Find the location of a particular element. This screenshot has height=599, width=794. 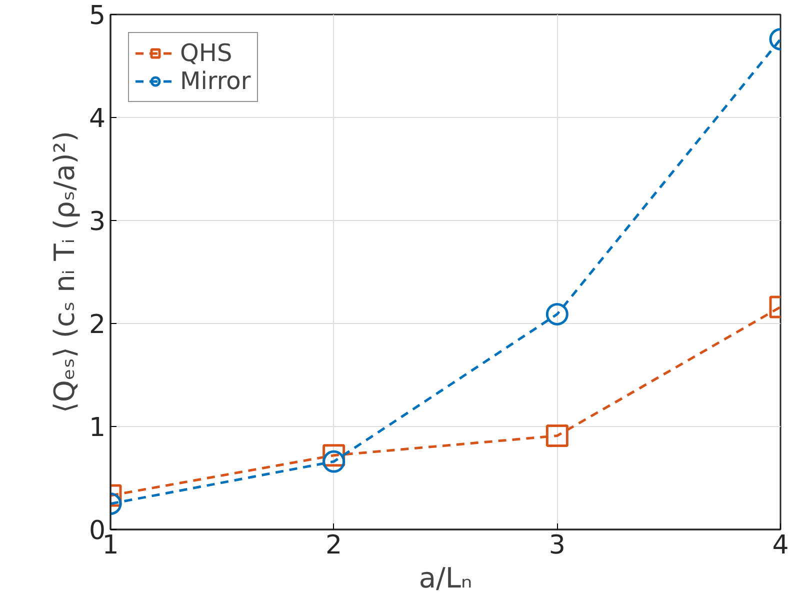

x-tick-label: 4 is located at coordinates (780, 545).